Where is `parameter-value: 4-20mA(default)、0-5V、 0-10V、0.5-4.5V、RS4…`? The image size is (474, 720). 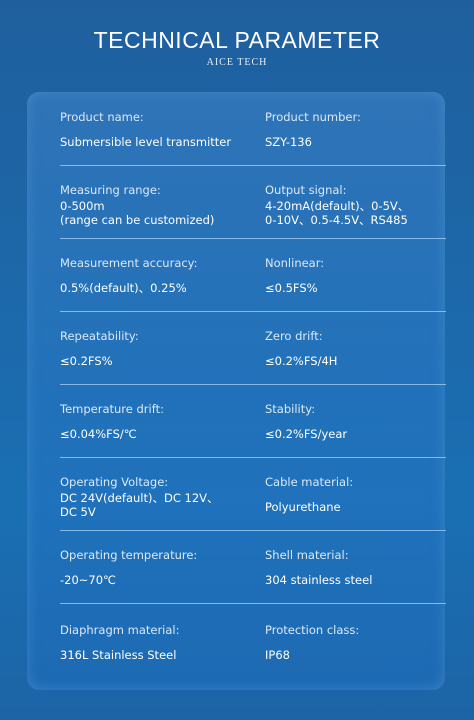
parameter-value: 4-20mA(default)、0-5V、 0-10V、0.5-4.5V、RS4… is located at coordinates (337, 213).